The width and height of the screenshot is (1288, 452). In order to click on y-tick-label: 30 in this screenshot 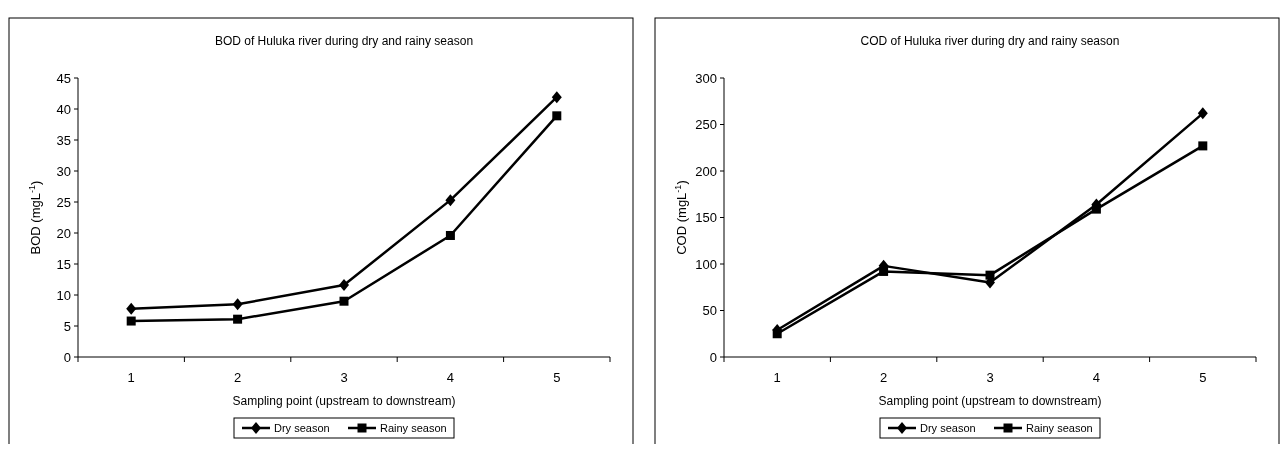, I will do `click(63, 171)`.